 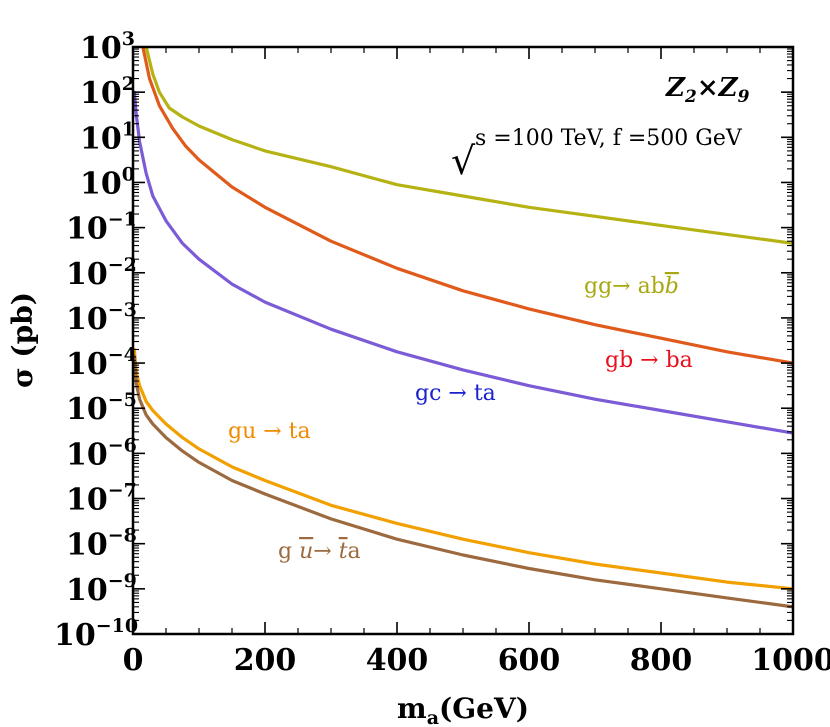 I want to click on series-label-gc: gc → ta, so click(x=455, y=393).